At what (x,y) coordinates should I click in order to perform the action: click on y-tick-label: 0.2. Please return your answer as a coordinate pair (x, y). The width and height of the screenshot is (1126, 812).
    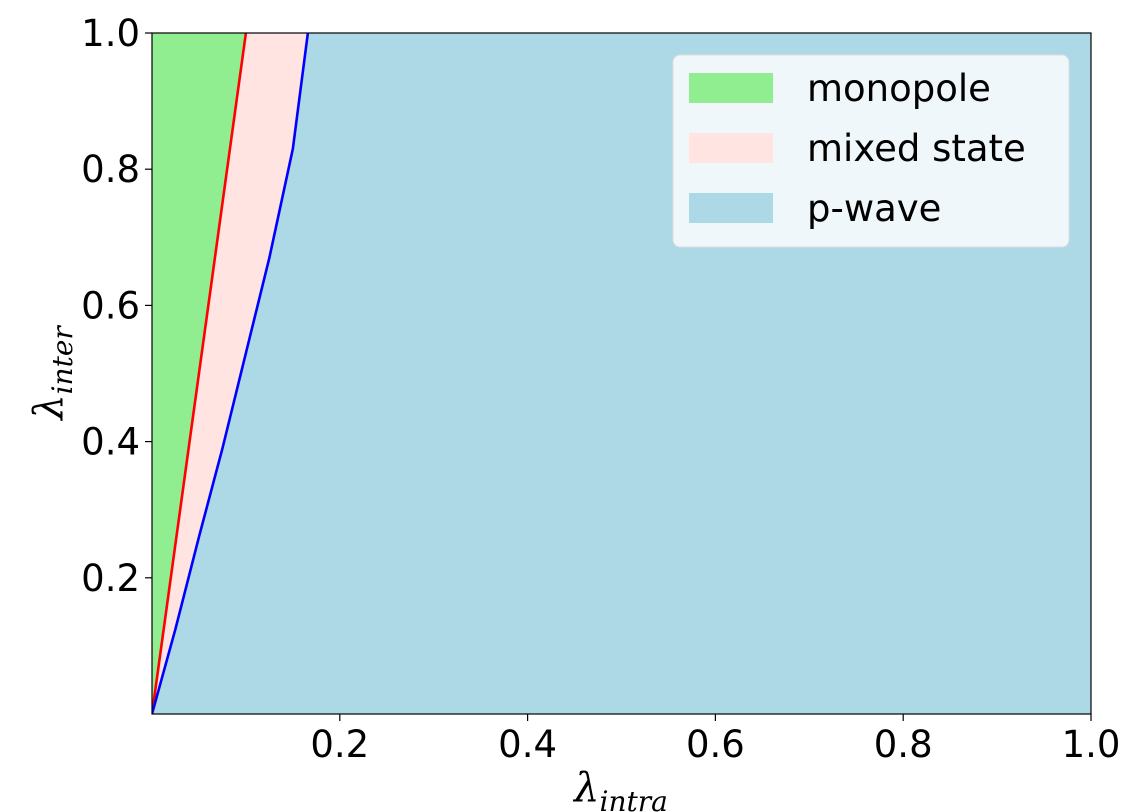
    Looking at the image, I should click on (110, 578).